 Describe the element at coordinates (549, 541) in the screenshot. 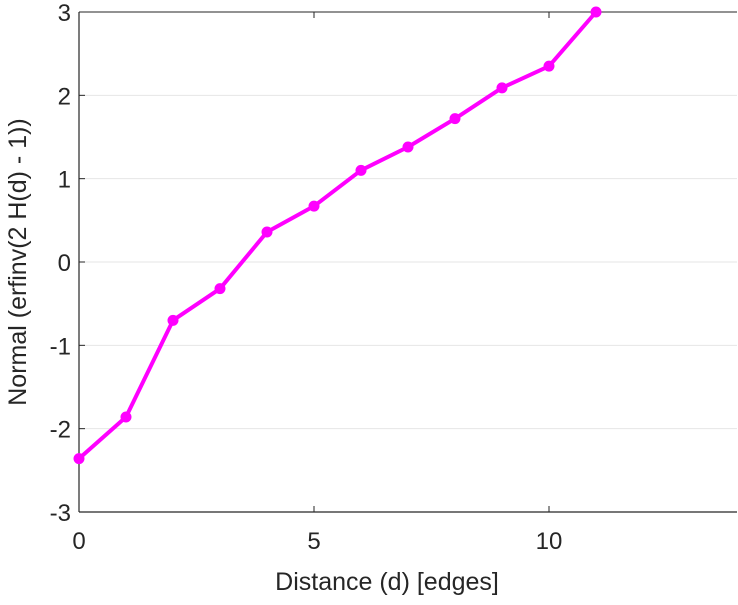

I see `x-tick-label: 10` at that location.